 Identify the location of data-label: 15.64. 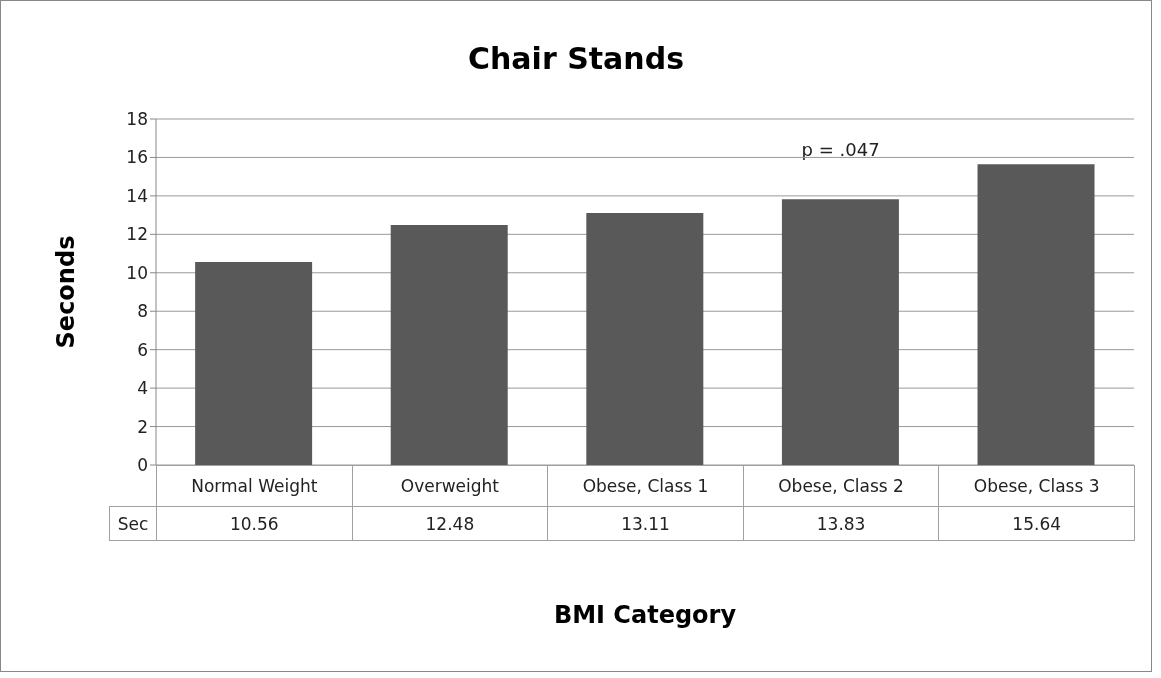
(1036, 523).